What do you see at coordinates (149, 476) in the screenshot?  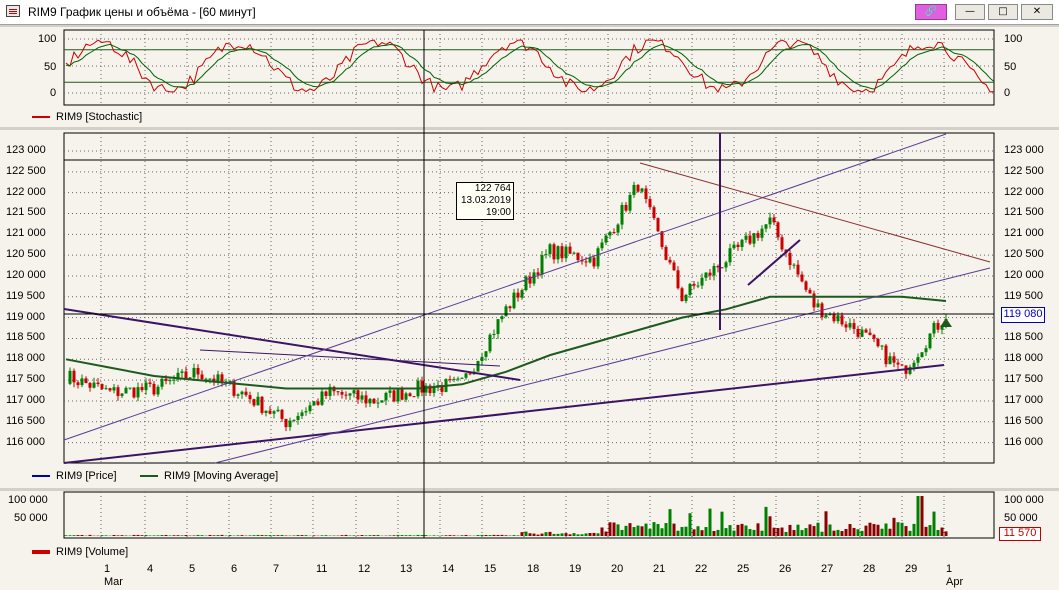 I see `ma-swatch` at bounding box center [149, 476].